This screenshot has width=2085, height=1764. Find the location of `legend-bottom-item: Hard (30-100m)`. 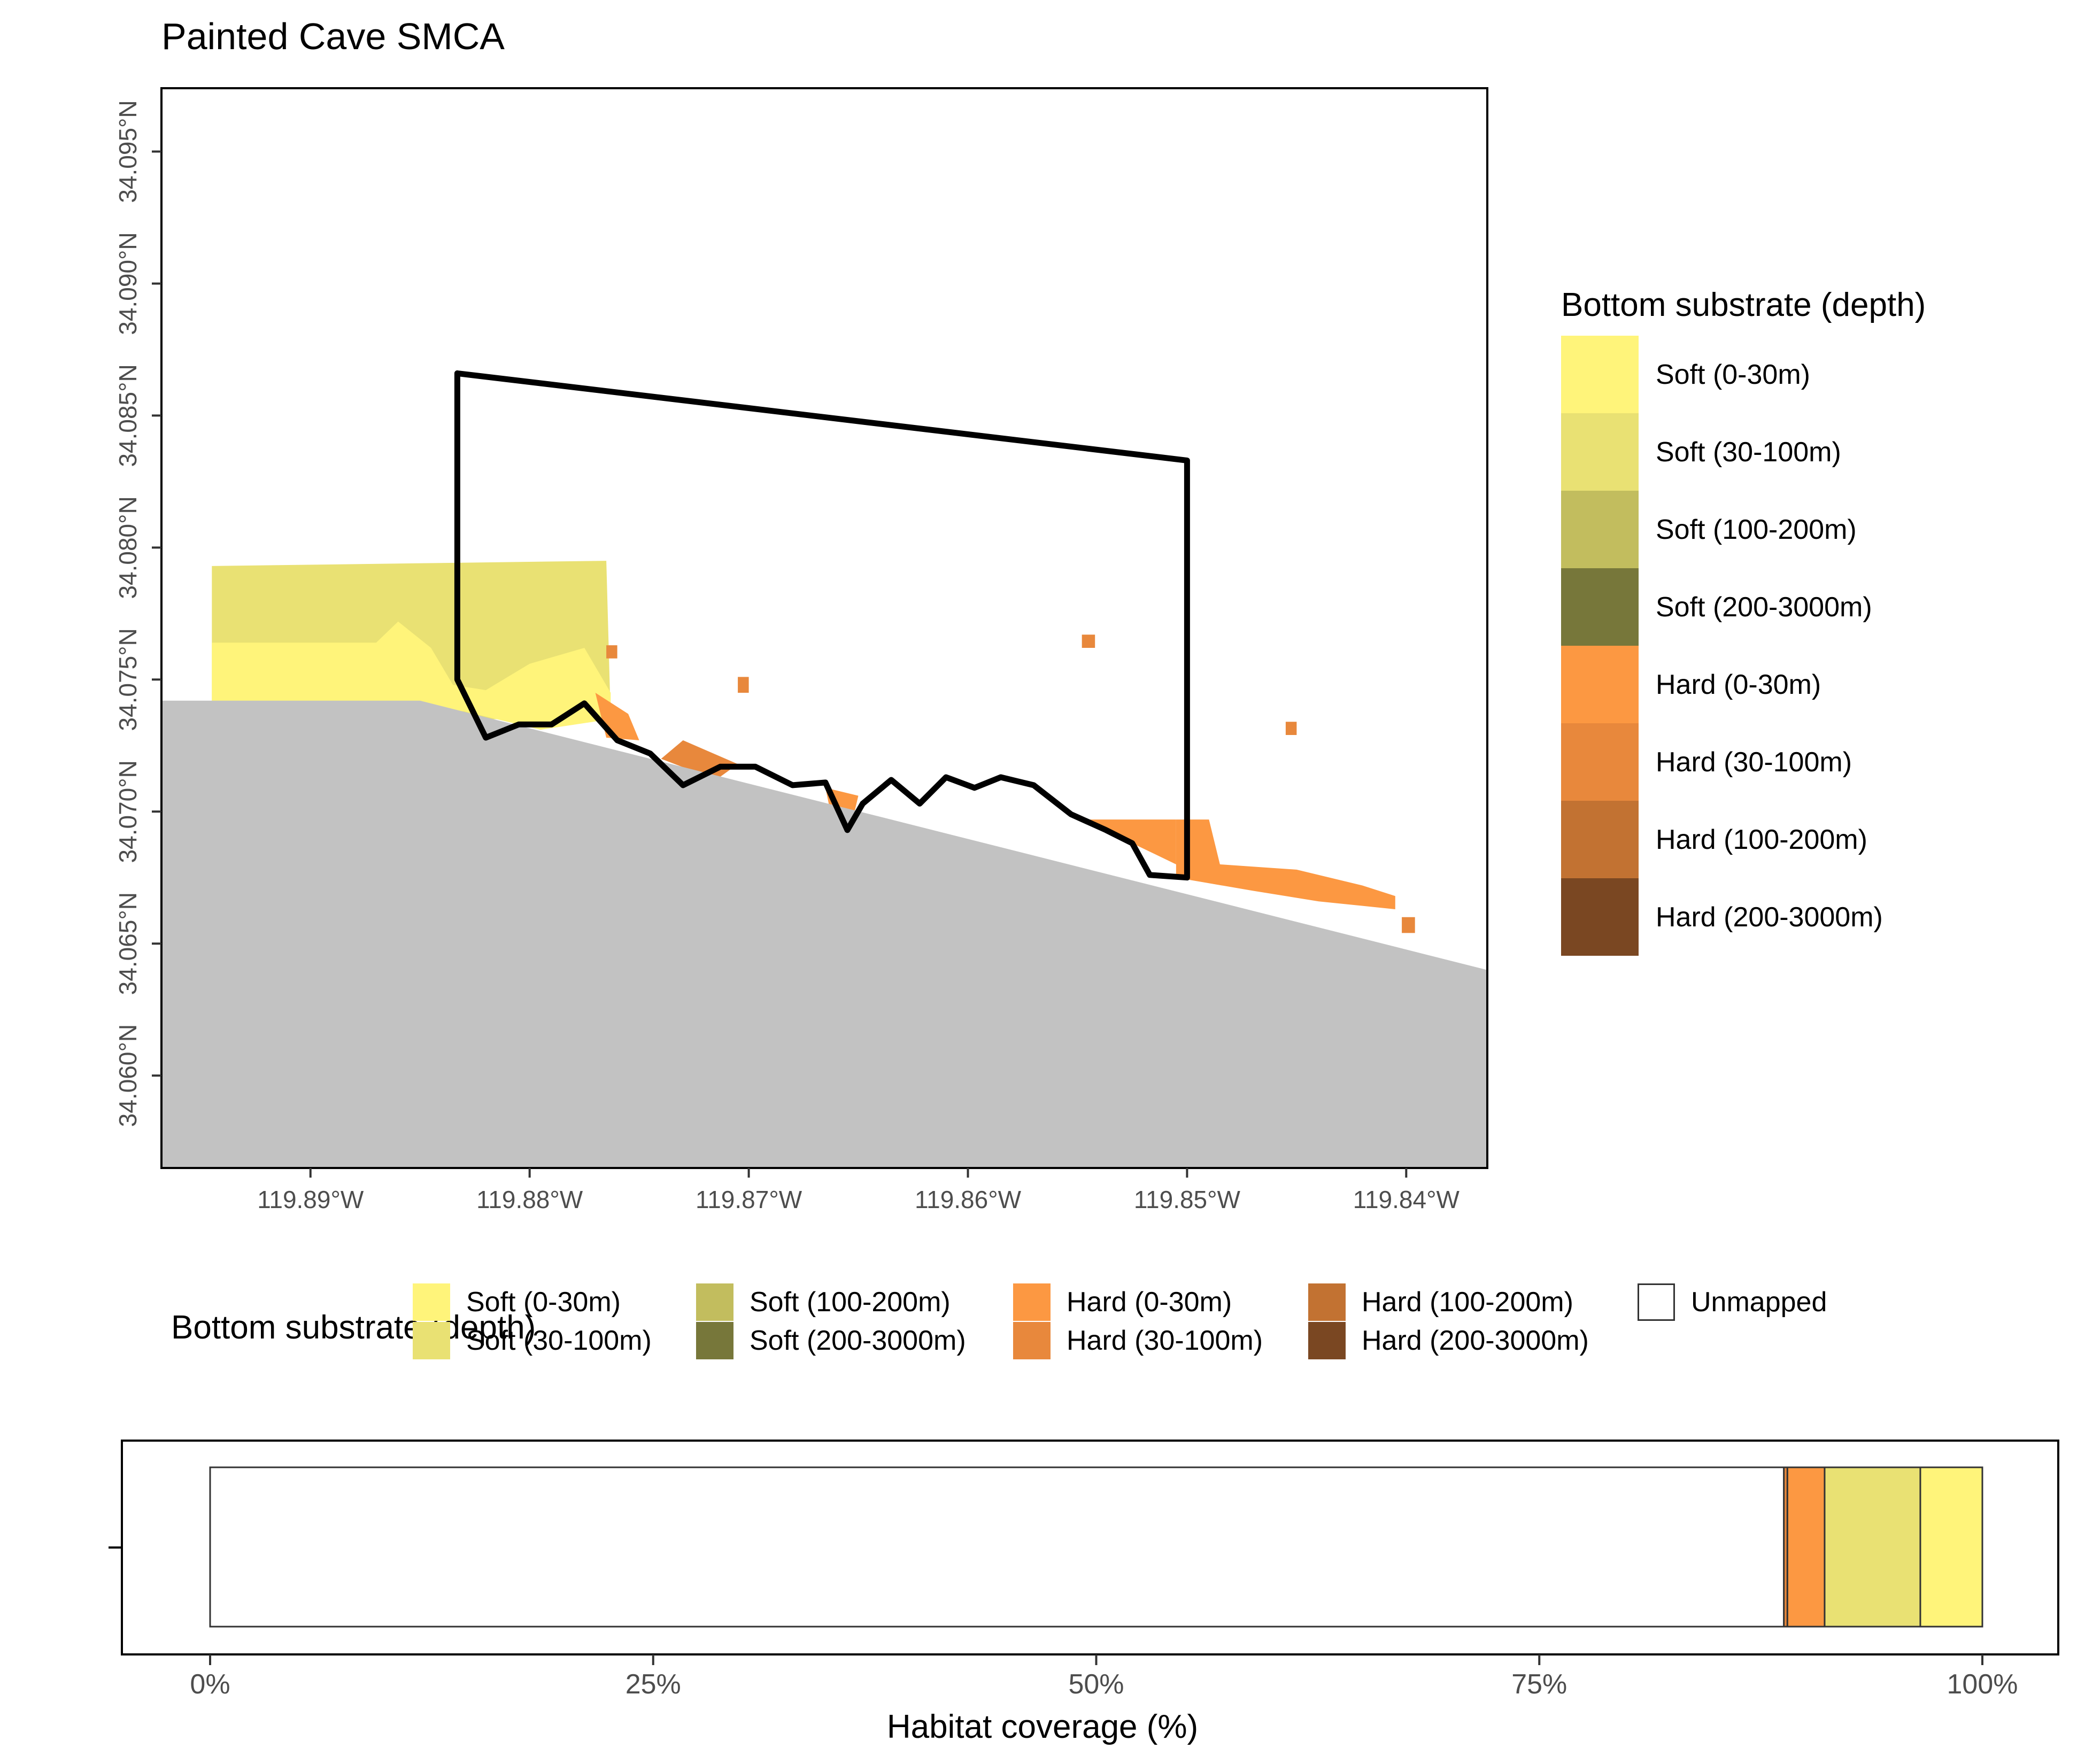

legend-bottom-item: Hard (30-100m) is located at coordinates (1138, 1340).